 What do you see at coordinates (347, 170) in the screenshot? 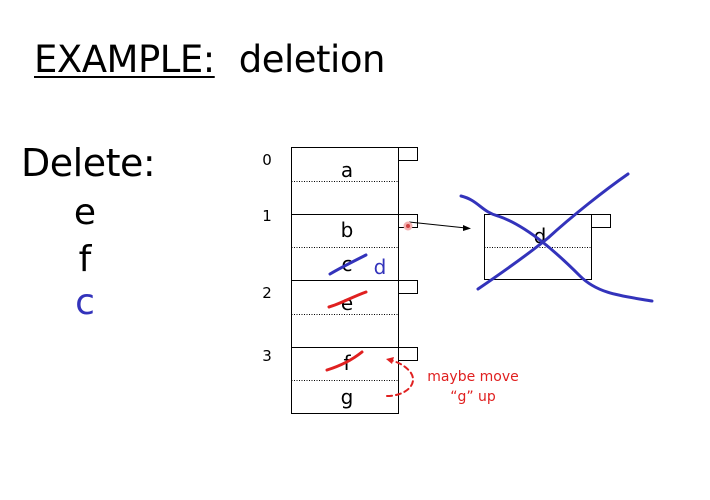
I see `entry-a: a` at bounding box center [347, 170].